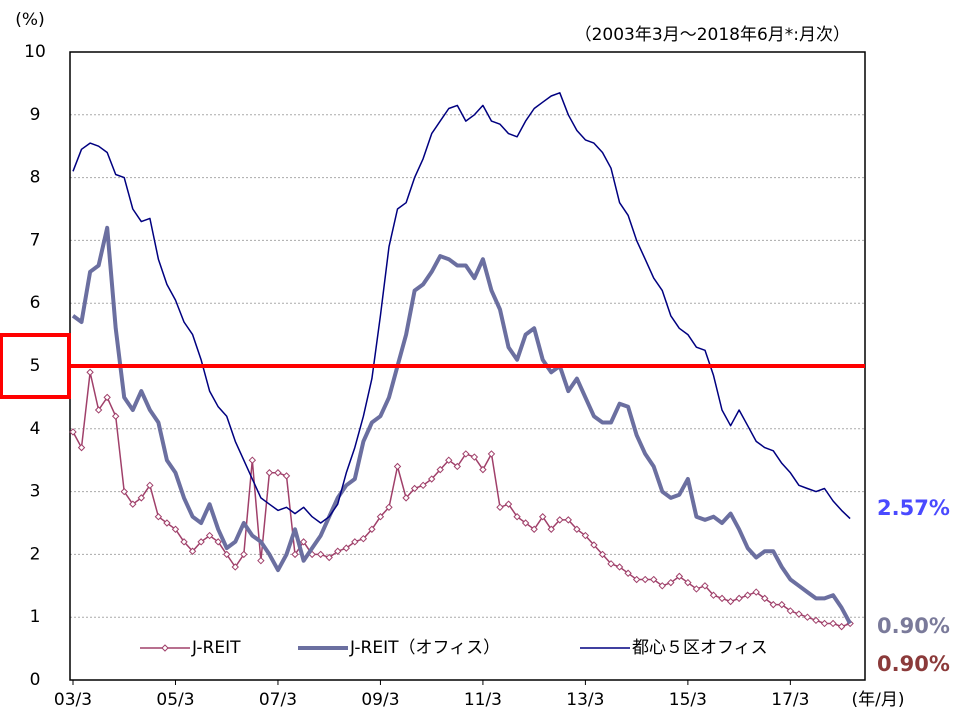 Image resolution: width=976 pixels, height=724 pixels. What do you see at coordinates (175, 700) in the screenshot?
I see `x-tick-label: 05/3` at bounding box center [175, 700].